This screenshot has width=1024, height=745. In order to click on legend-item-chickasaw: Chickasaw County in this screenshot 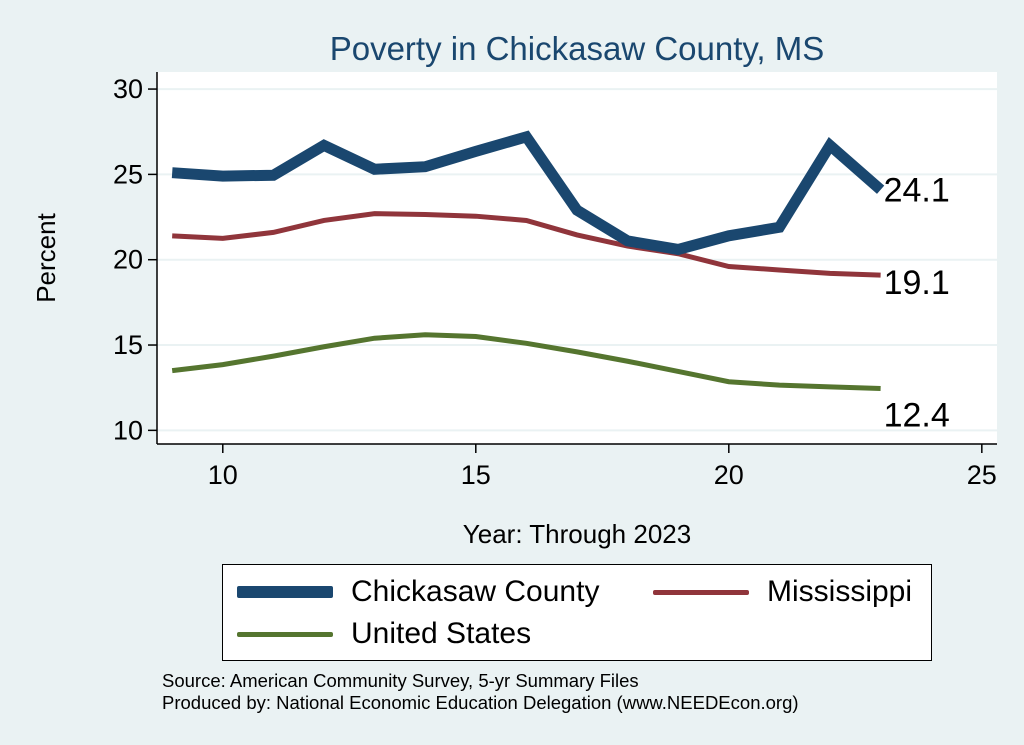, I will do `click(418, 592)`.